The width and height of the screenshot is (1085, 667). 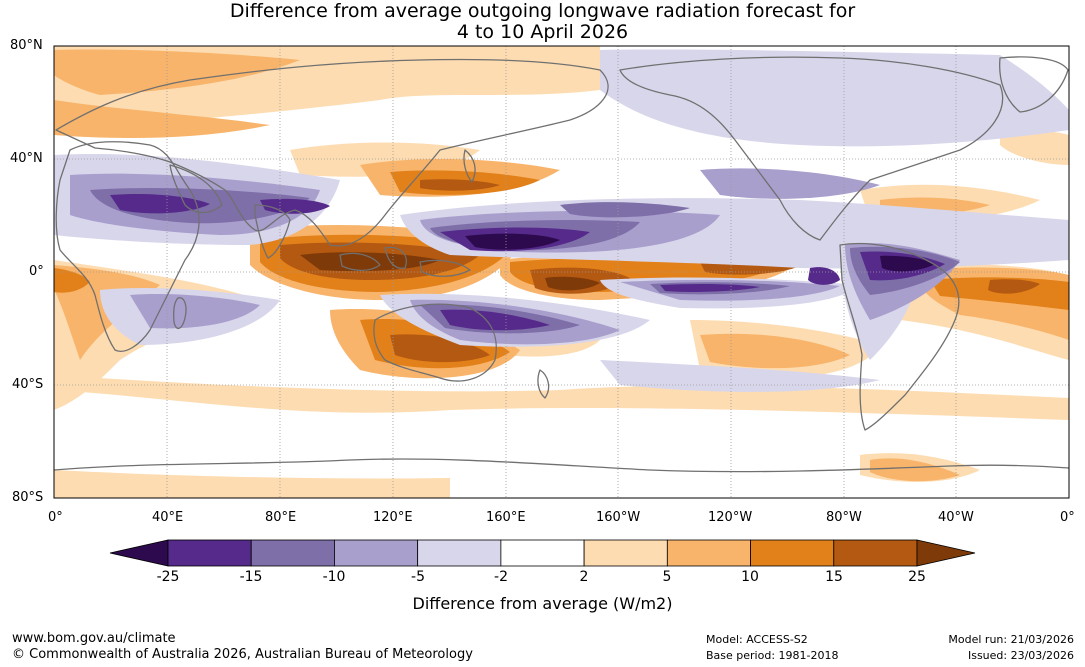 I want to click on lon-label-0-right: 0°, so click(x=1067, y=517).